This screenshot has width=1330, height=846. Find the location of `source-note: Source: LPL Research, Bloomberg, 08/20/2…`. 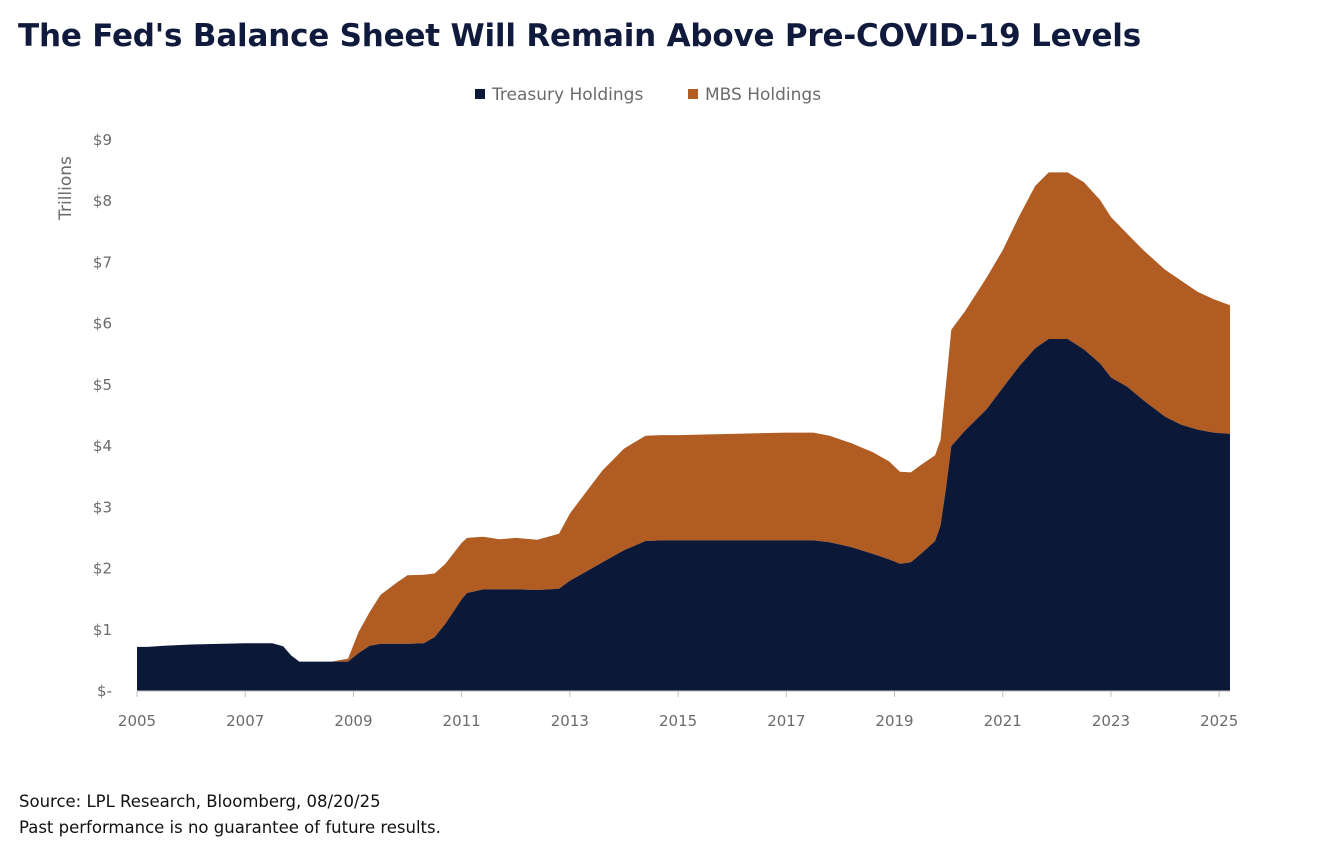

source-note: Source: LPL Research, Bloomberg, 08/20/2… is located at coordinates (200, 801).